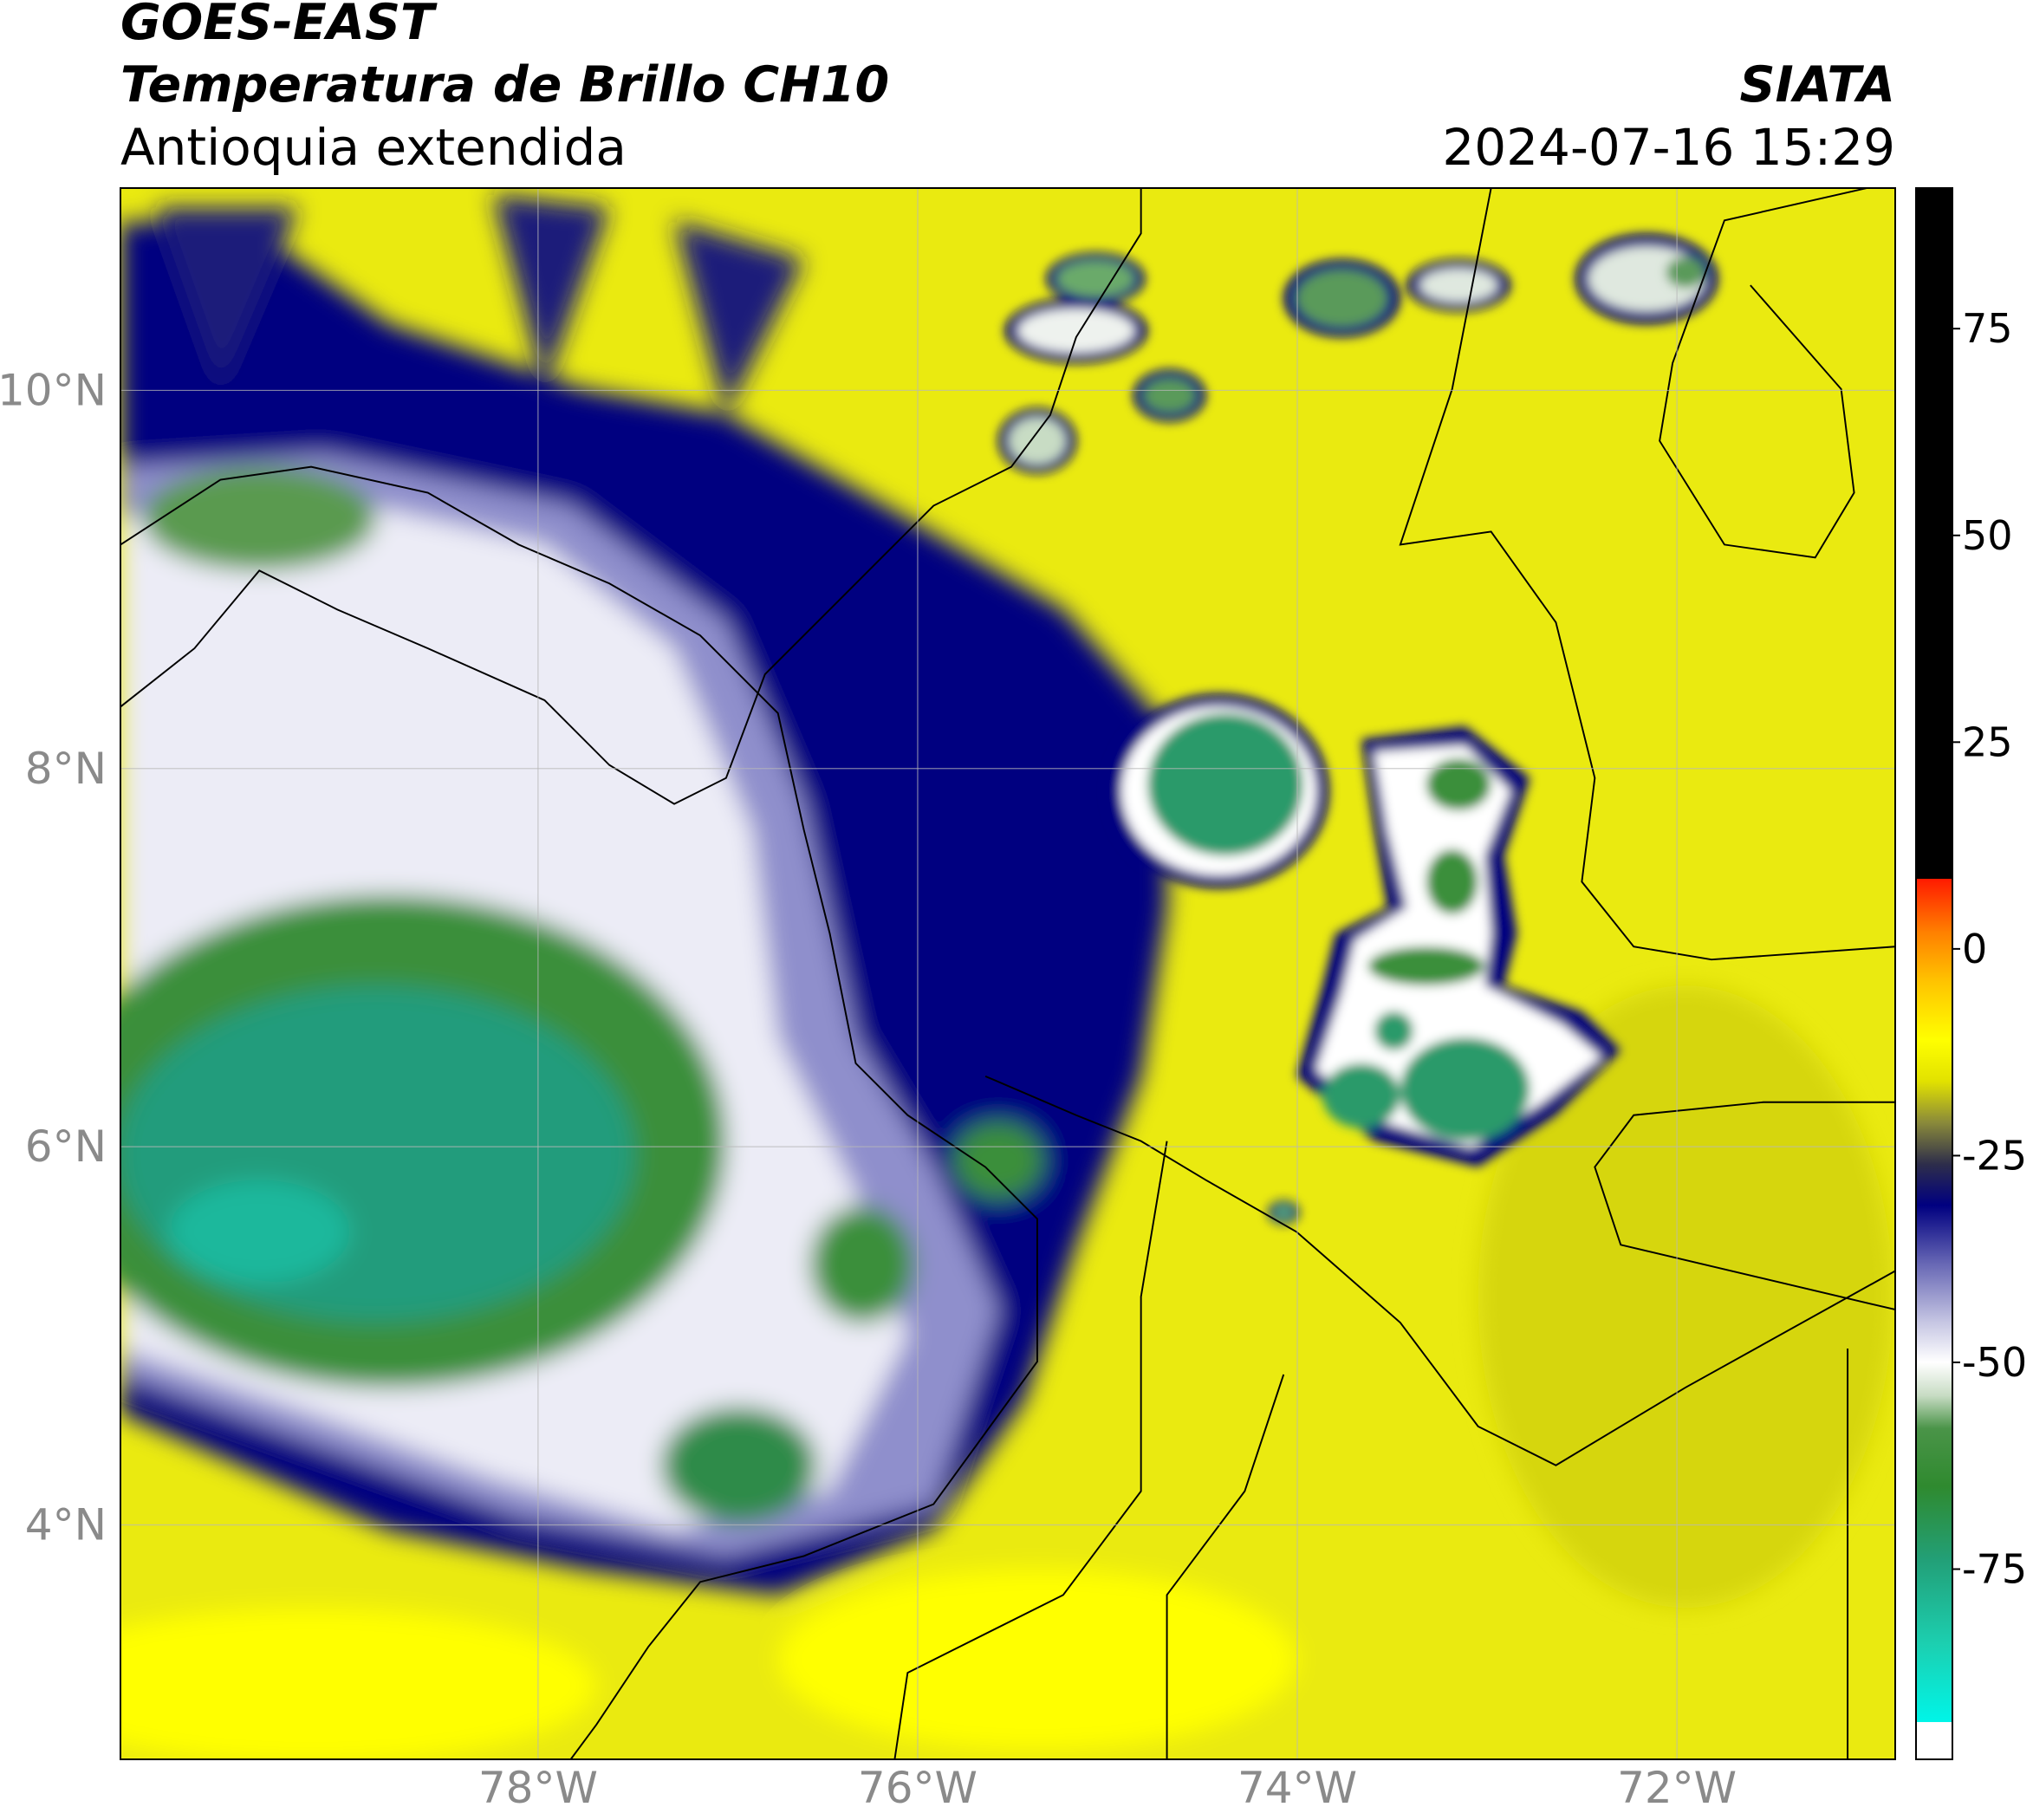 The width and height of the screenshot is (2033, 1820). Describe the element at coordinates (1677, 1788) in the screenshot. I see `x-tick-label: 72°W` at that location.